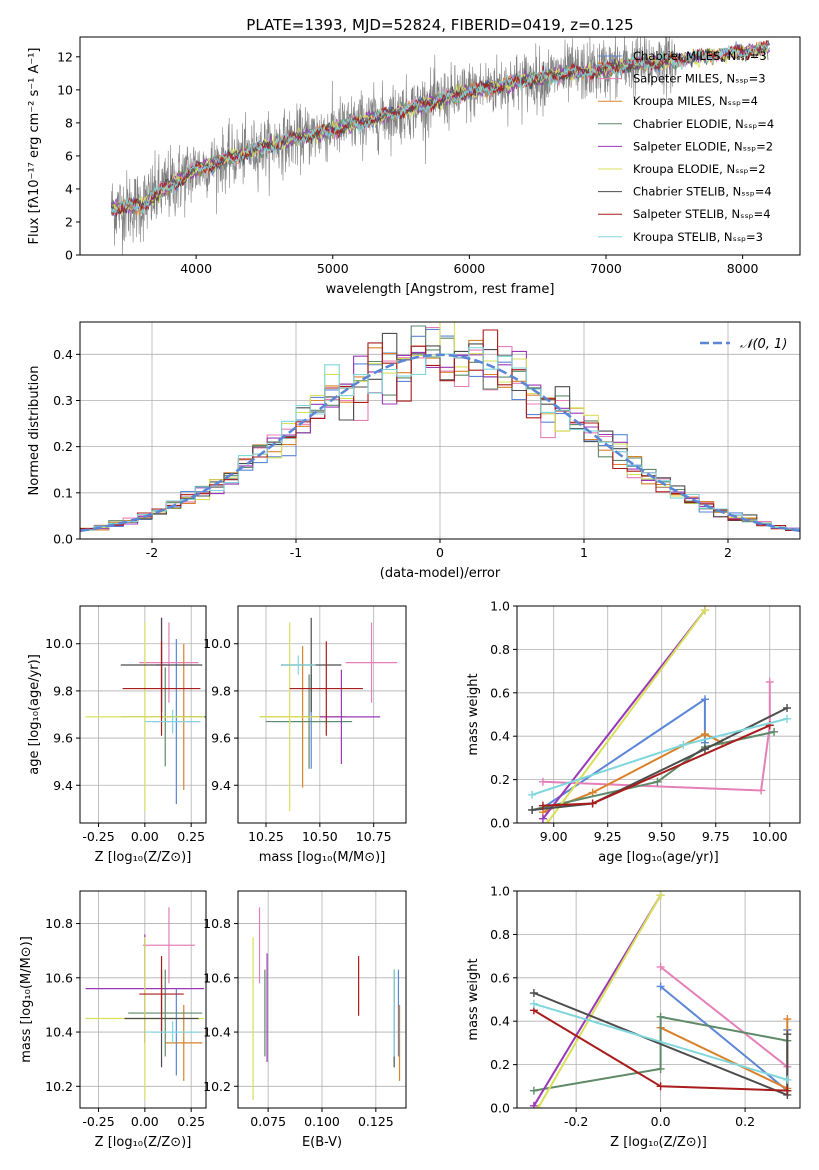 The image size is (819, 1170). What do you see at coordinates (63, 492) in the screenshot?
I see `y-tick-label: 0.1` at bounding box center [63, 492].